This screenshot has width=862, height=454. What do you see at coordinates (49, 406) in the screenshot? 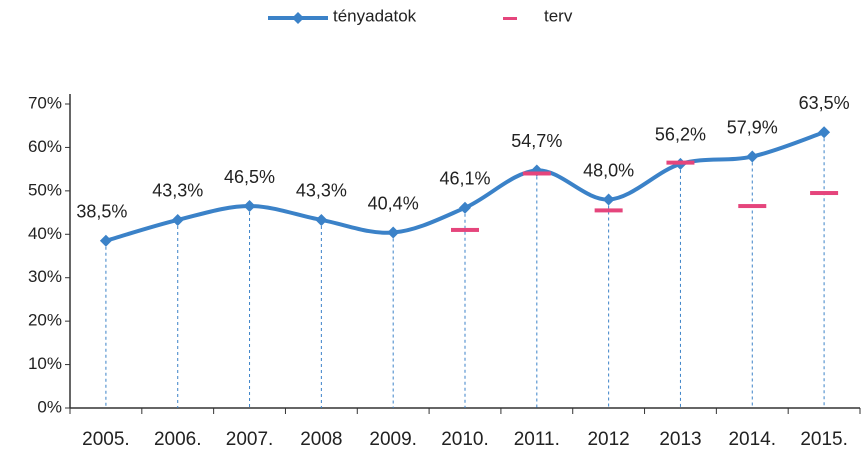
I see `y-tick-label: 0%` at bounding box center [49, 406].